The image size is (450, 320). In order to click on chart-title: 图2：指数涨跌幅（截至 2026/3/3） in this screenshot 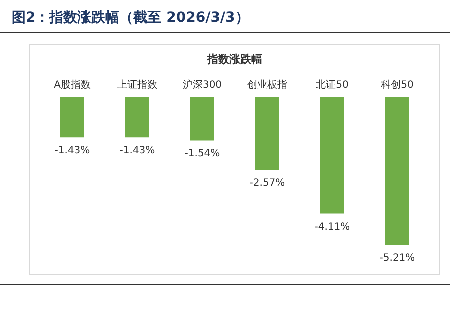, I will do `click(131, 18)`.